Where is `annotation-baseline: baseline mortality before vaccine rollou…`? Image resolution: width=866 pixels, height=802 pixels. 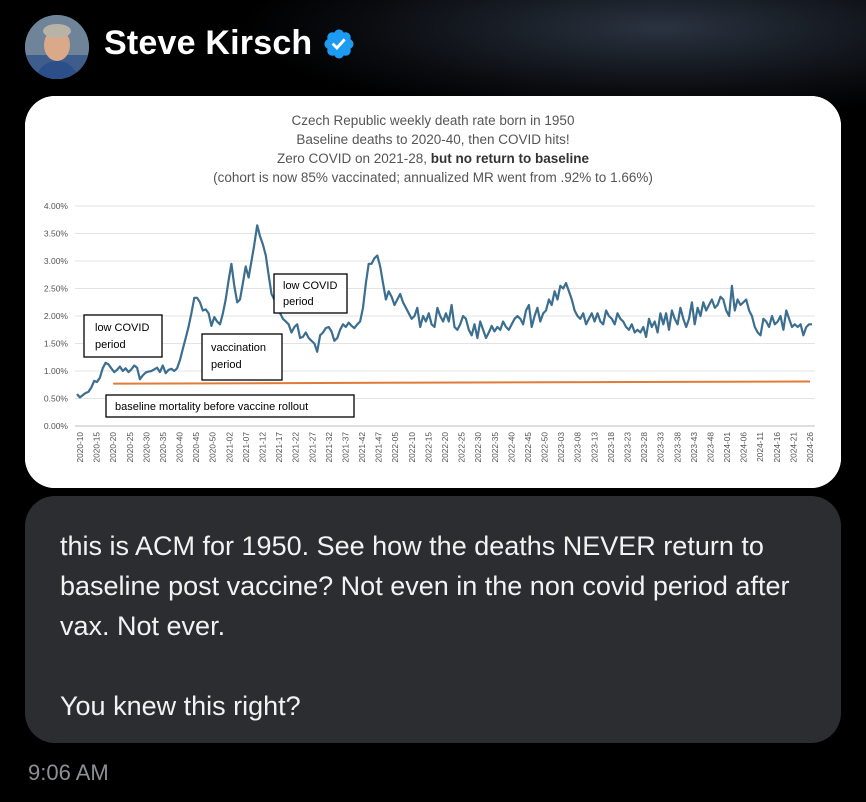 annotation-baseline: baseline mortality before vaccine rollou… is located at coordinates (230, 406).